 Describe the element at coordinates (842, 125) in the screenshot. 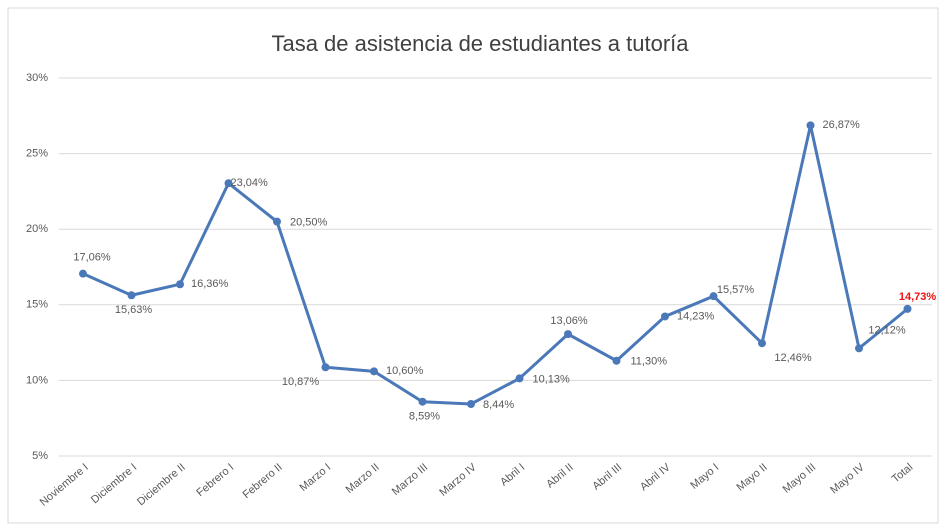

I see `data-label: 26,87%` at that location.